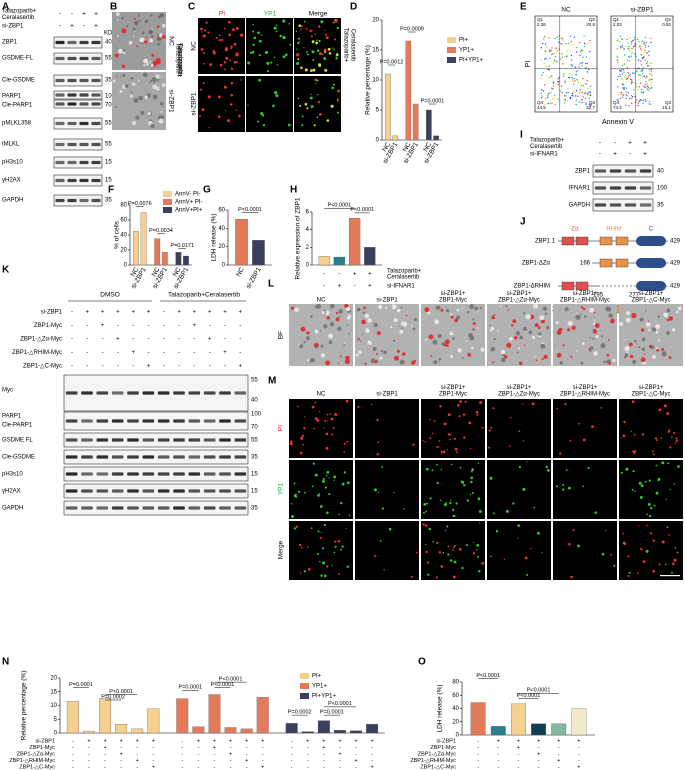 The width and height of the screenshot is (685, 770). I want to click on image, so click(387, 550).